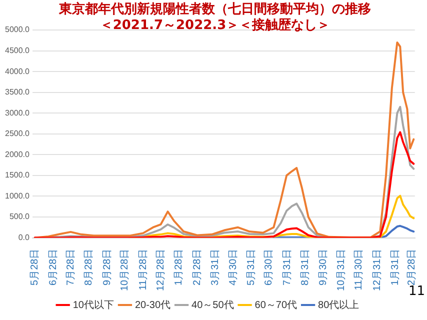  Describe the element at coordinates (93, 304) in the screenshot. I see `legend-label: 10代以下` at that location.